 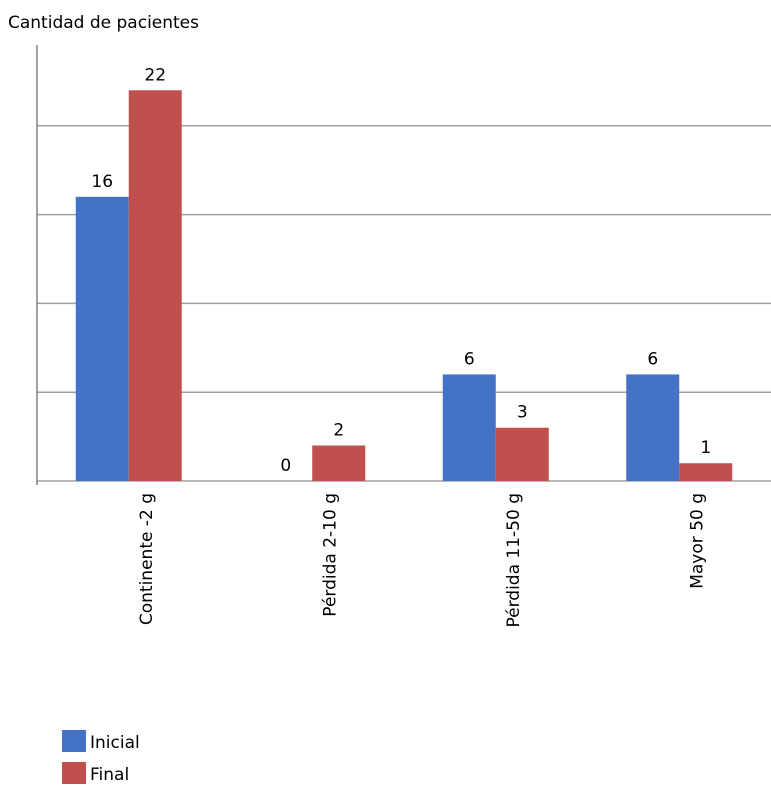 What do you see at coordinates (103, 23) in the screenshot?
I see `chart-title: Cantidad de pacientes` at bounding box center [103, 23].